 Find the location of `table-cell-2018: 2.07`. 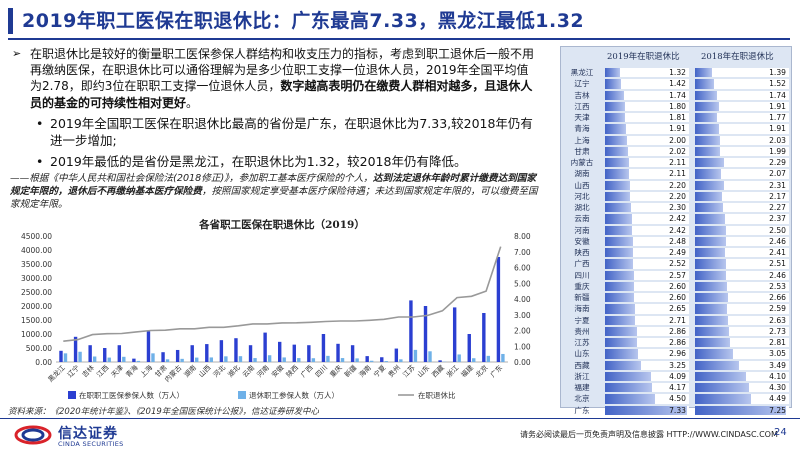

table-cell-2018: 2.07 is located at coordinates (742, 174).